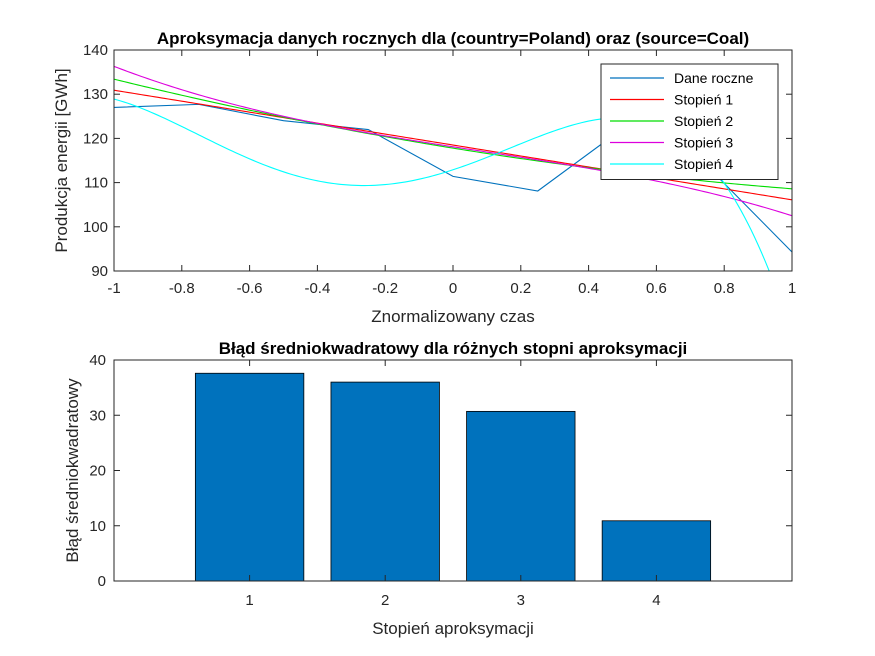 The height and width of the screenshot is (656, 875). I want to click on y-tick-label: 110, so click(96, 183).